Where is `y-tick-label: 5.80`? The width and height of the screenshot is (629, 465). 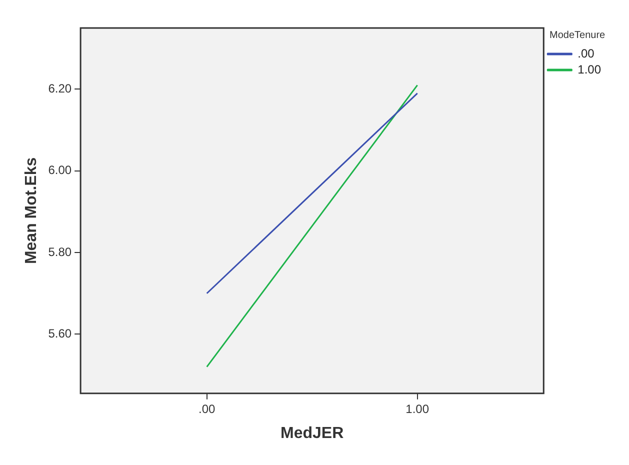
y-tick-label: 5.80 is located at coordinates (60, 251).